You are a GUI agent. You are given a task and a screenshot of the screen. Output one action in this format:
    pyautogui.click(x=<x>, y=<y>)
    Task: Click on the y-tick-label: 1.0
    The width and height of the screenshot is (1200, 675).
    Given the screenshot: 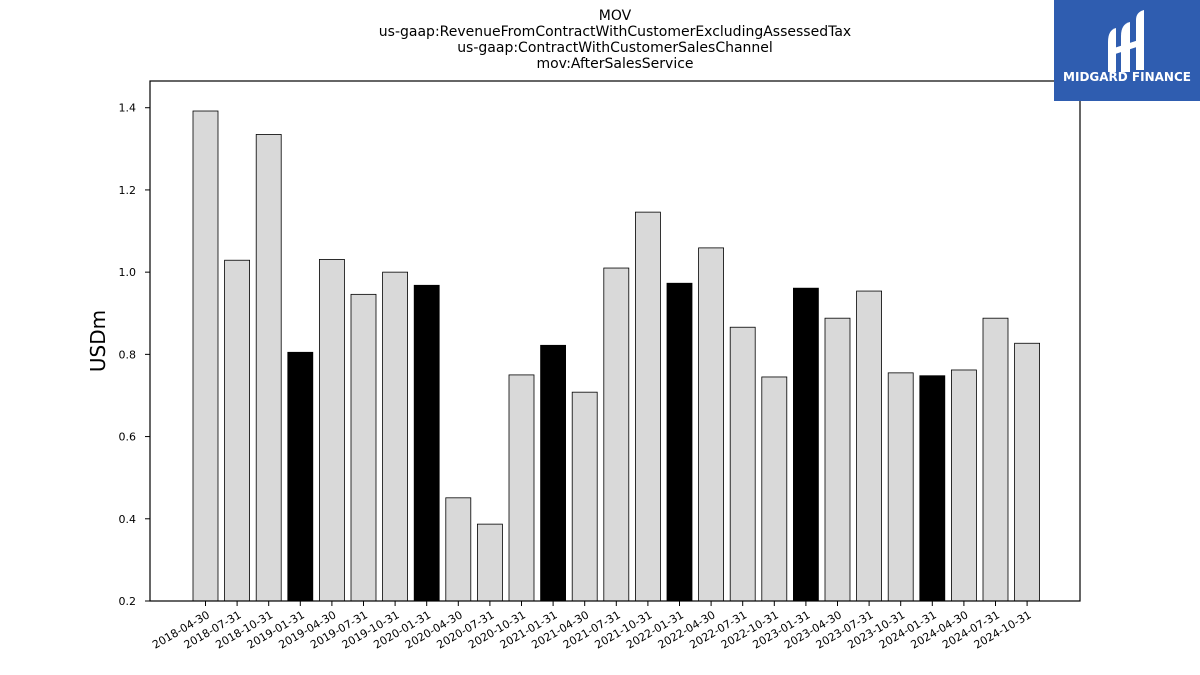 What is the action you would take?
    pyautogui.click(x=128, y=272)
    